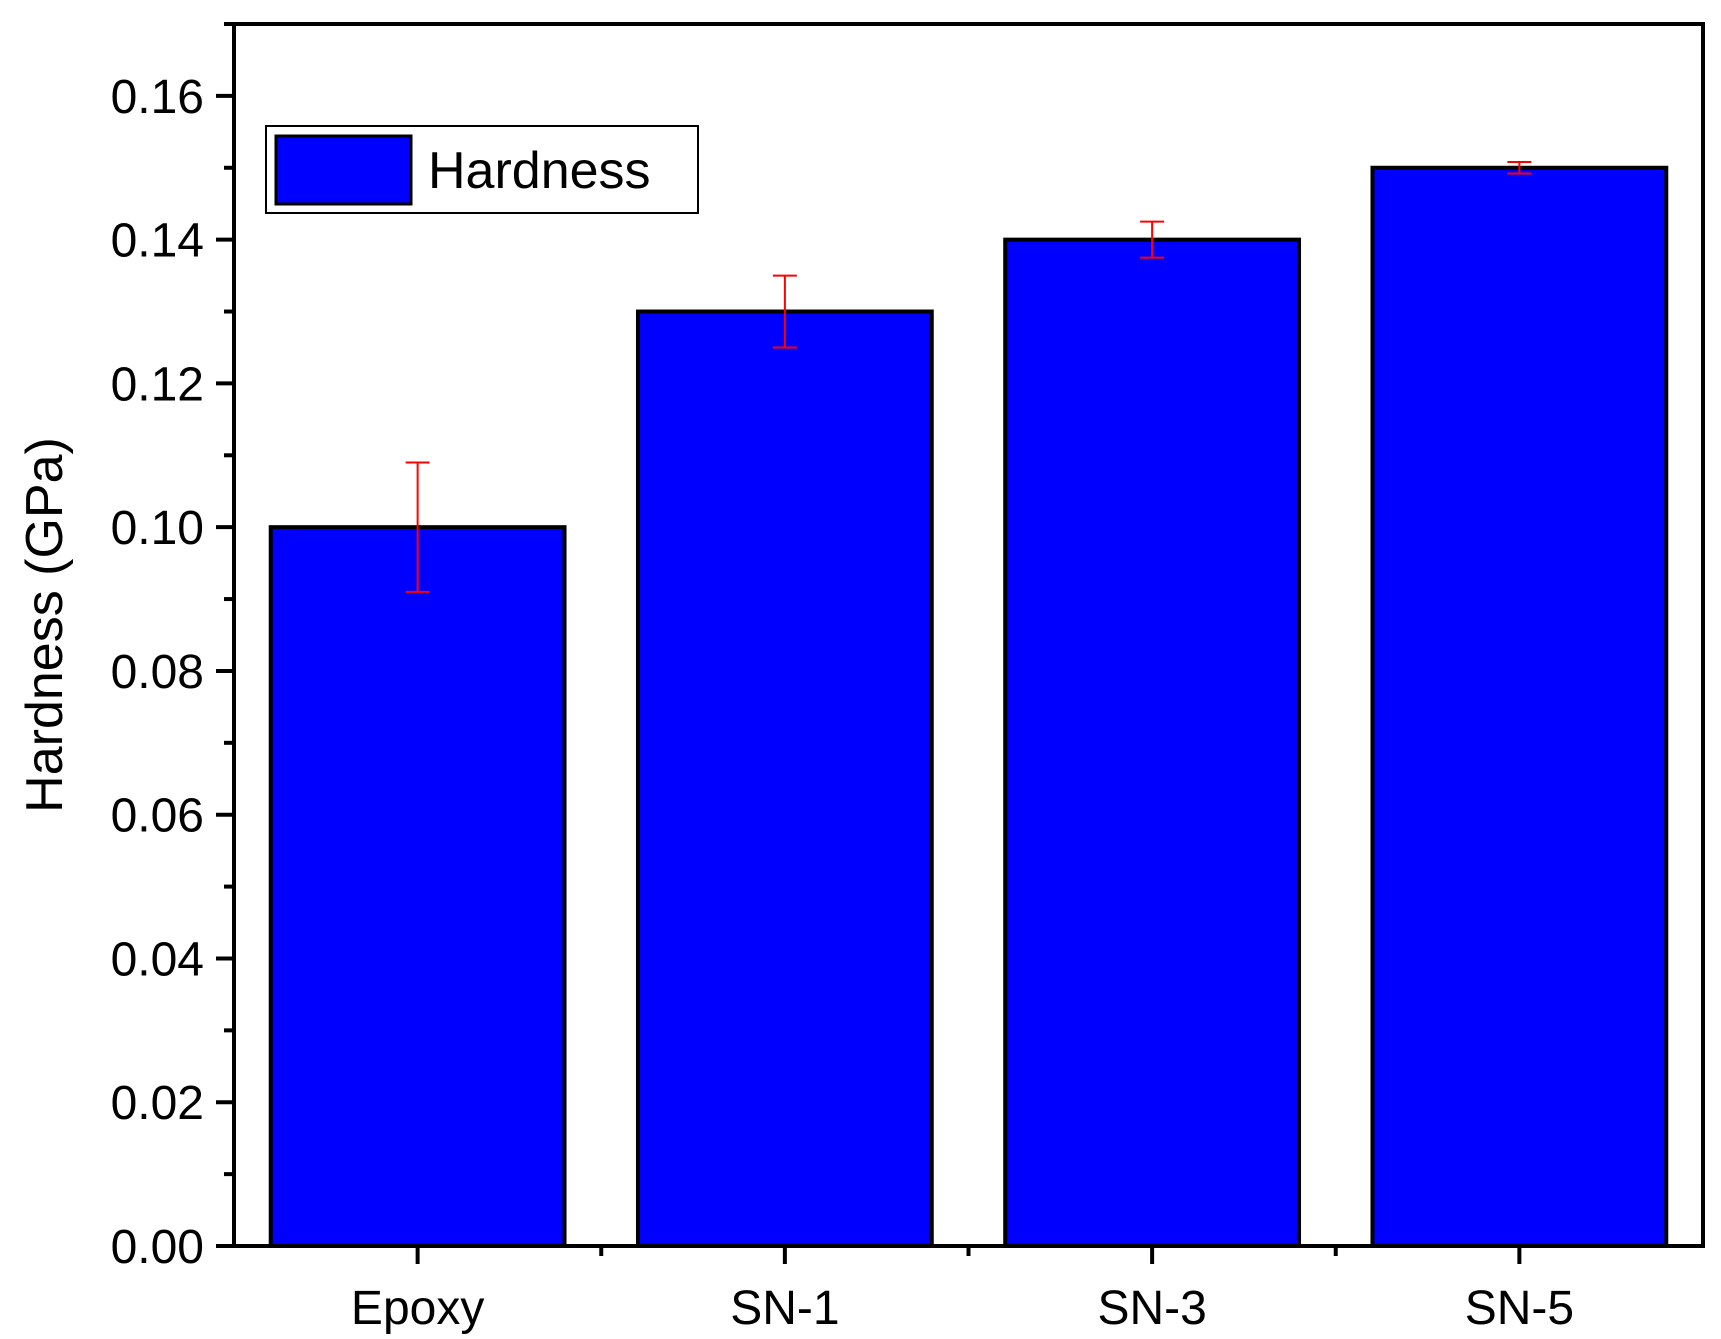 This screenshot has height=1339, width=1721. What do you see at coordinates (417, 1308) in the screenshot?
I see `x-tick-label: Epoxy` at bounding box center [417, 1308].